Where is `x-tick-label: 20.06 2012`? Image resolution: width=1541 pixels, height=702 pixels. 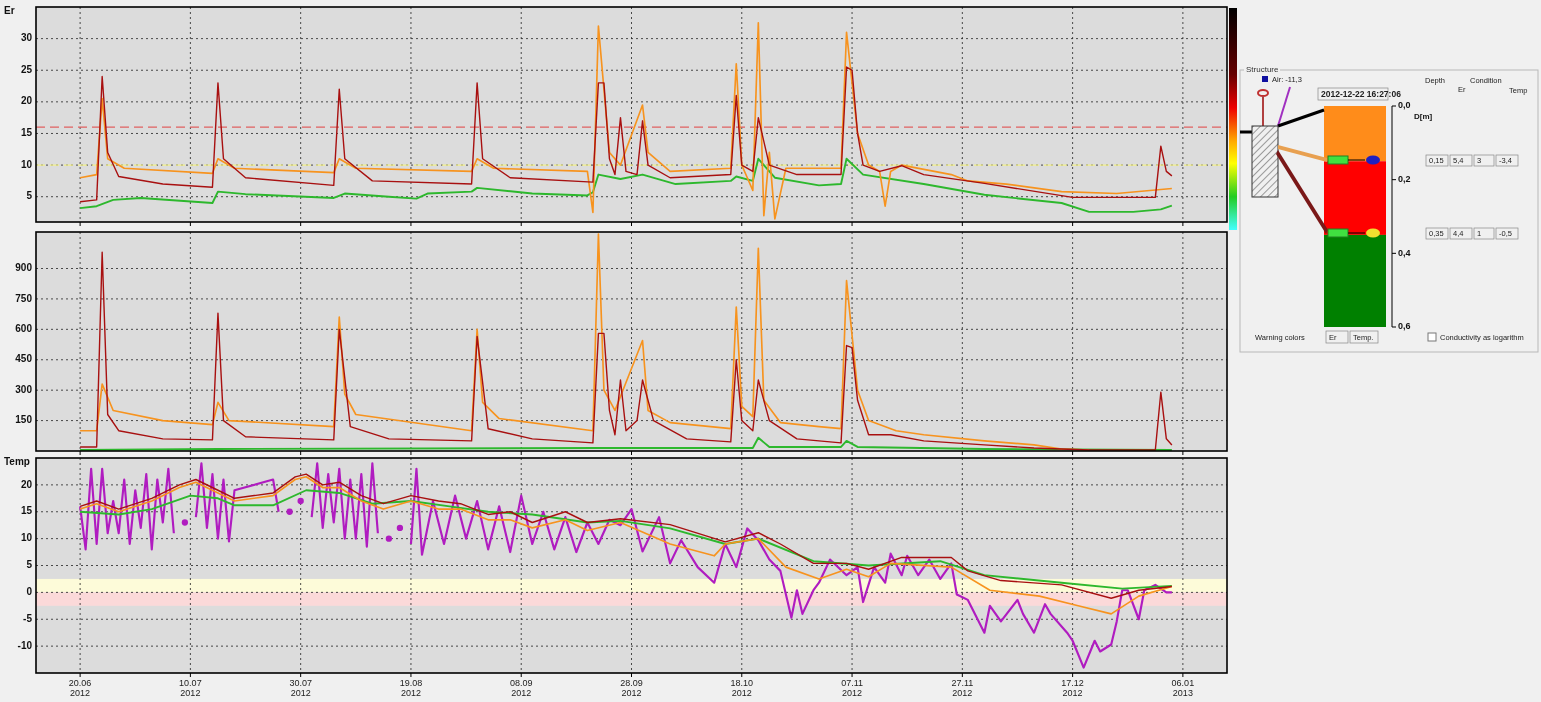
x-tick-label: 20.06 2012 is located at coordinates (80, 688).